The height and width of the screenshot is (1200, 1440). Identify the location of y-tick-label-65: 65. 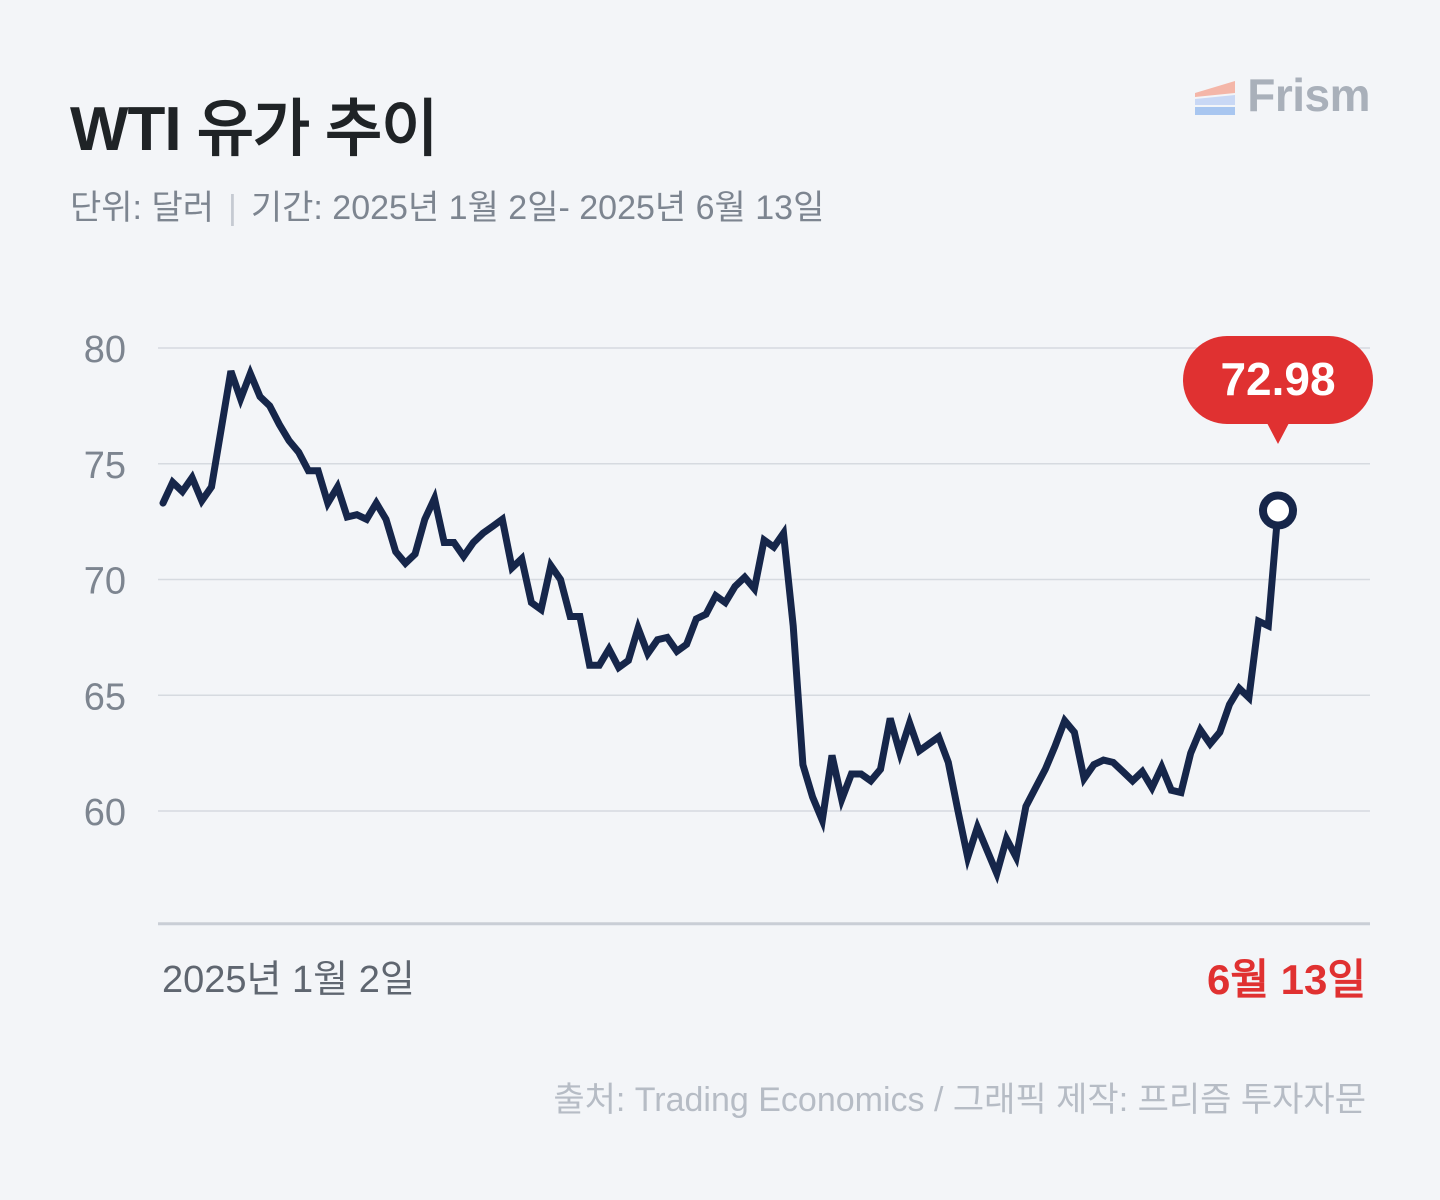
(105, 697).